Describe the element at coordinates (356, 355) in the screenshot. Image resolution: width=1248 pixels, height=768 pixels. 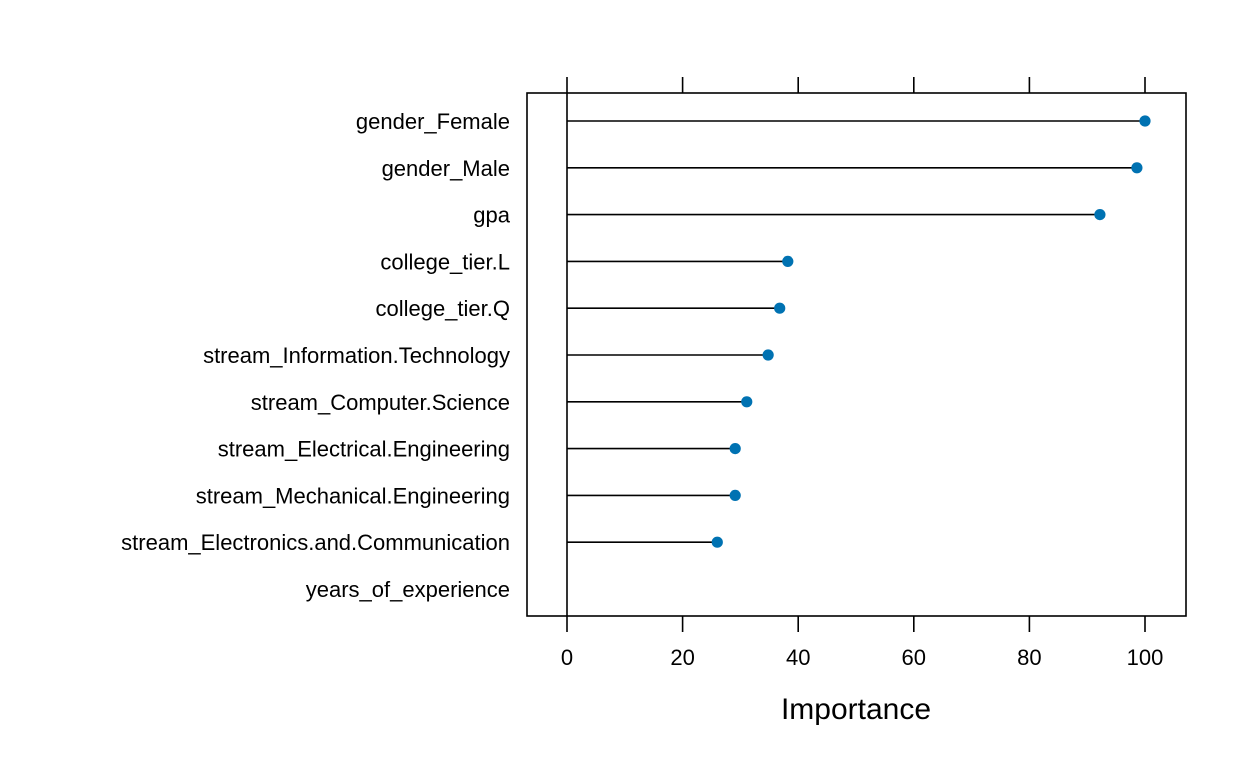
I see `y-tick-label: stream_Information.Technology` at that location.